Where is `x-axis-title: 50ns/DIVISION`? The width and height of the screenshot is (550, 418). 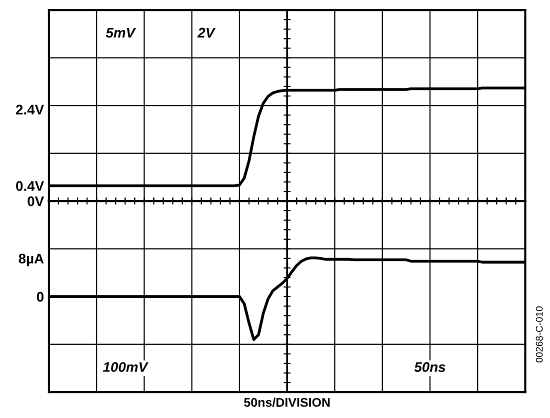 x-axis-title: 50ns/DIVISION is located at coordinates (287, 402).